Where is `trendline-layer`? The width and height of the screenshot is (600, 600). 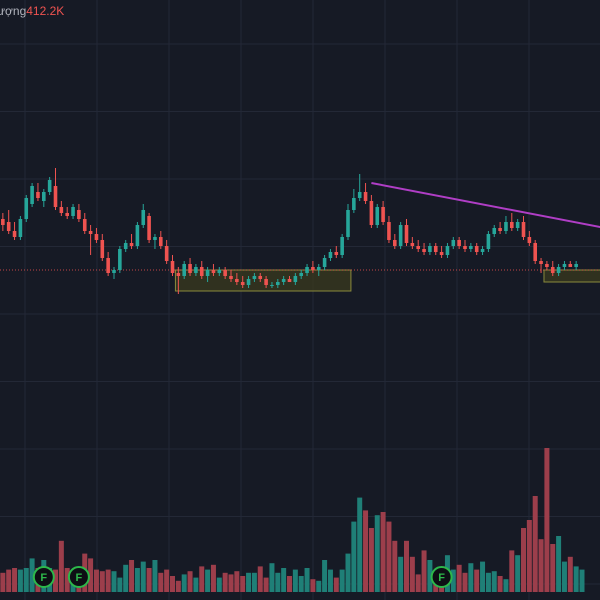 trendline-layer is located at coordinates (485, 205).